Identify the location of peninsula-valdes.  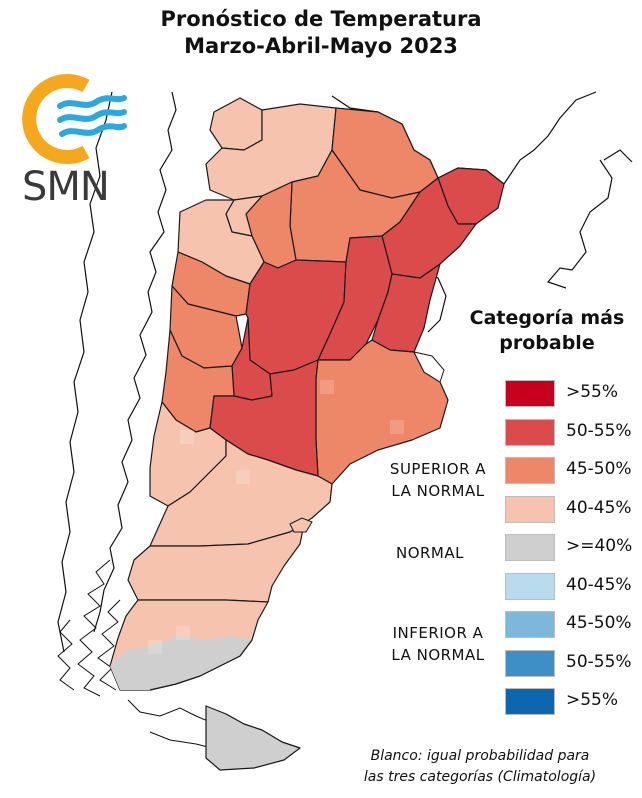
(301, 525).